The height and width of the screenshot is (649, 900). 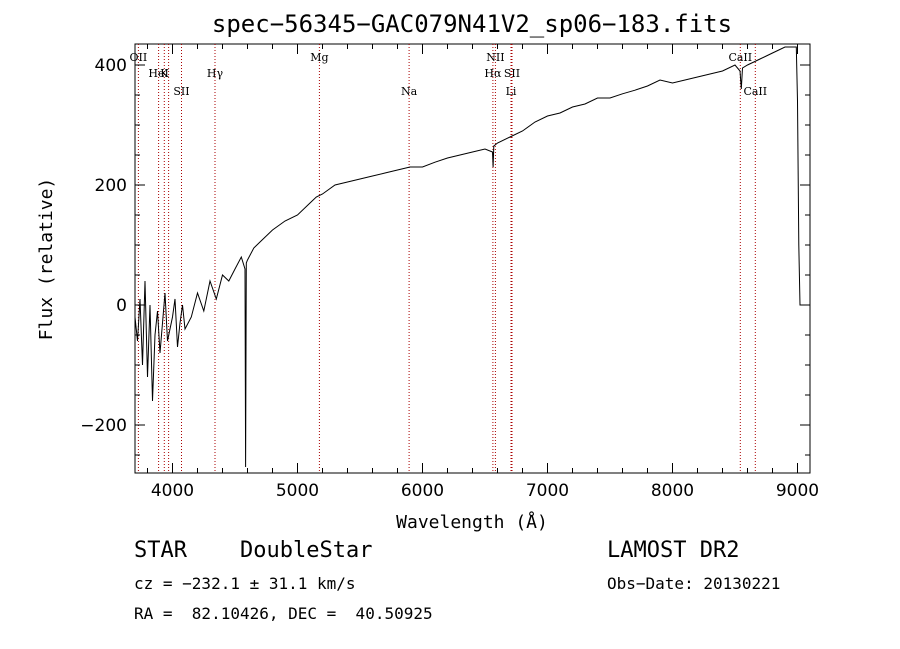 What do you see at coordinates (111, 66) in the screenshot?
I see `y-tick-label: 400` at bounding box center [111, 66].